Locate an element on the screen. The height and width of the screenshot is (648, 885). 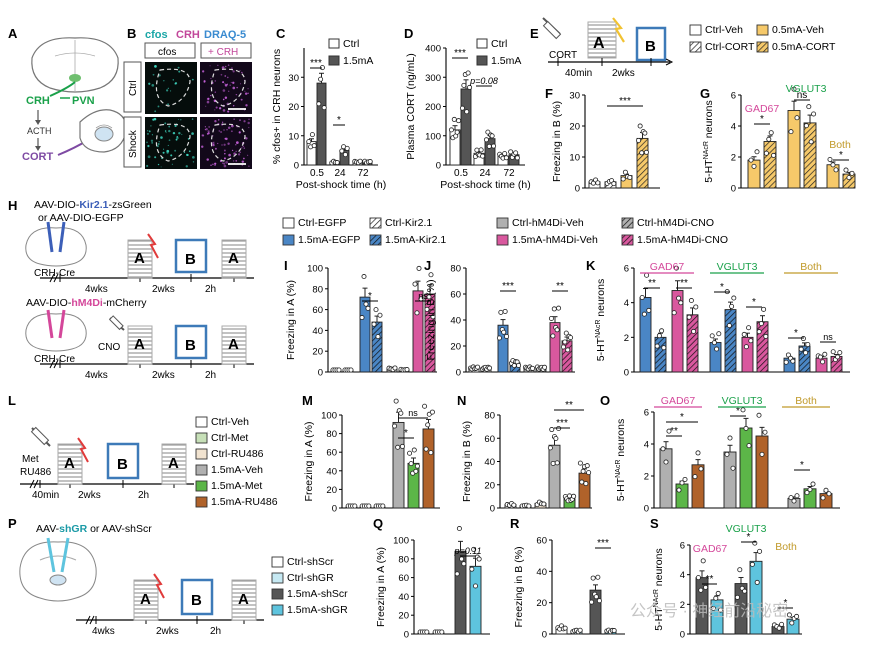
legend-p-3-label: 1.5mA-shGR is located at coordinates (317, 610).